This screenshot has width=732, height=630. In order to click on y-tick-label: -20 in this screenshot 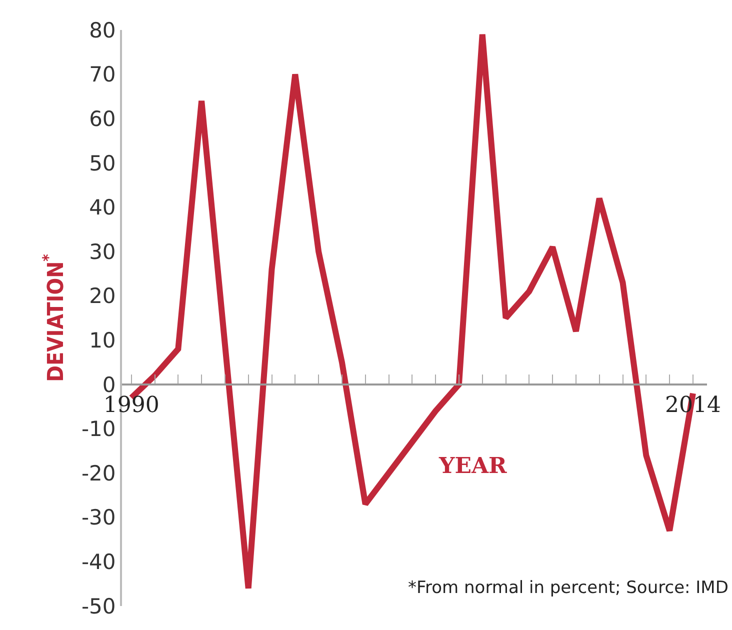, I will do `click(98, 473)`.